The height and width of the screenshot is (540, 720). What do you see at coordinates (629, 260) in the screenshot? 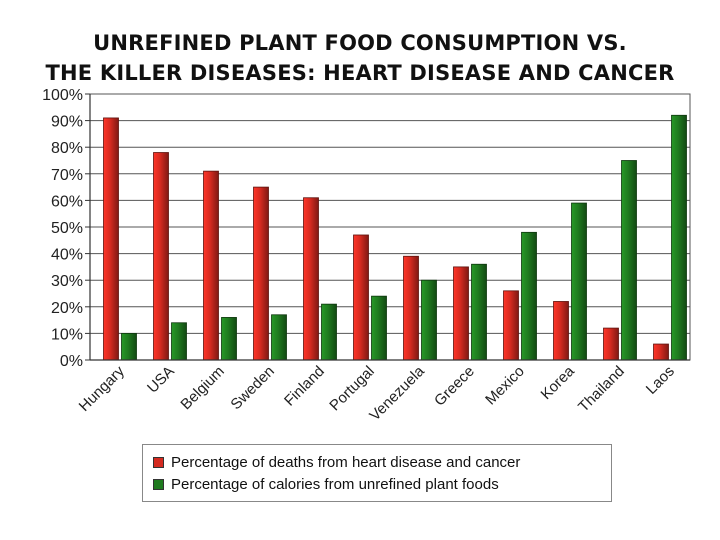
I see `bar-calories-thailand` at bounding box center [629, 260].